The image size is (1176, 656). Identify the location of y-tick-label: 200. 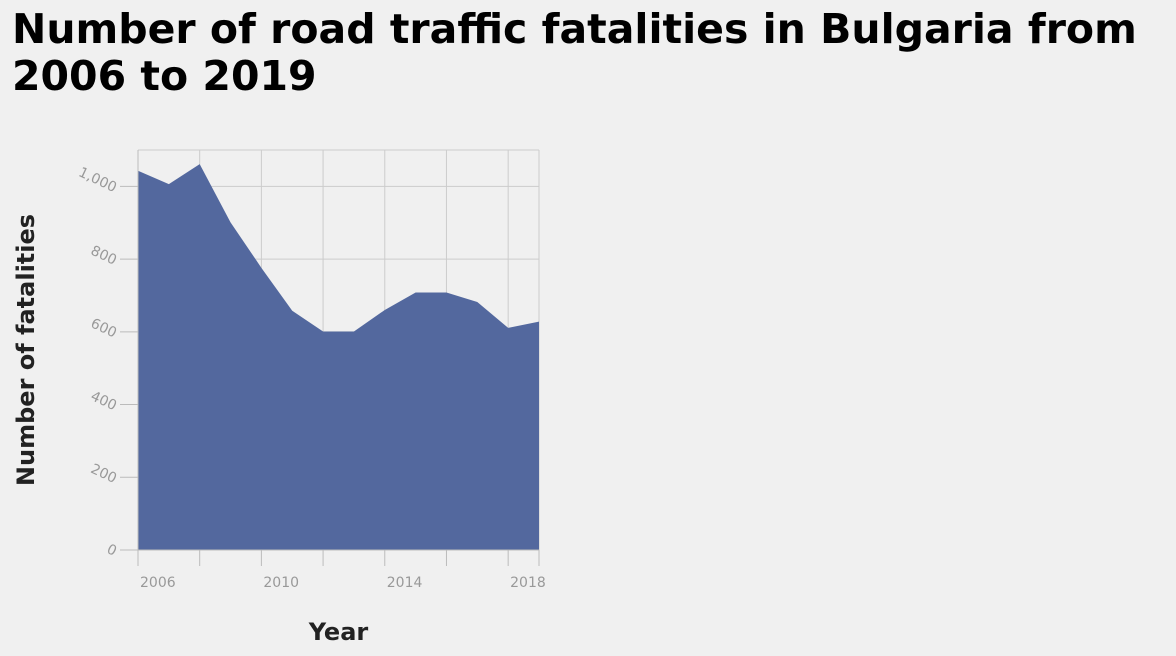
(103, 474).